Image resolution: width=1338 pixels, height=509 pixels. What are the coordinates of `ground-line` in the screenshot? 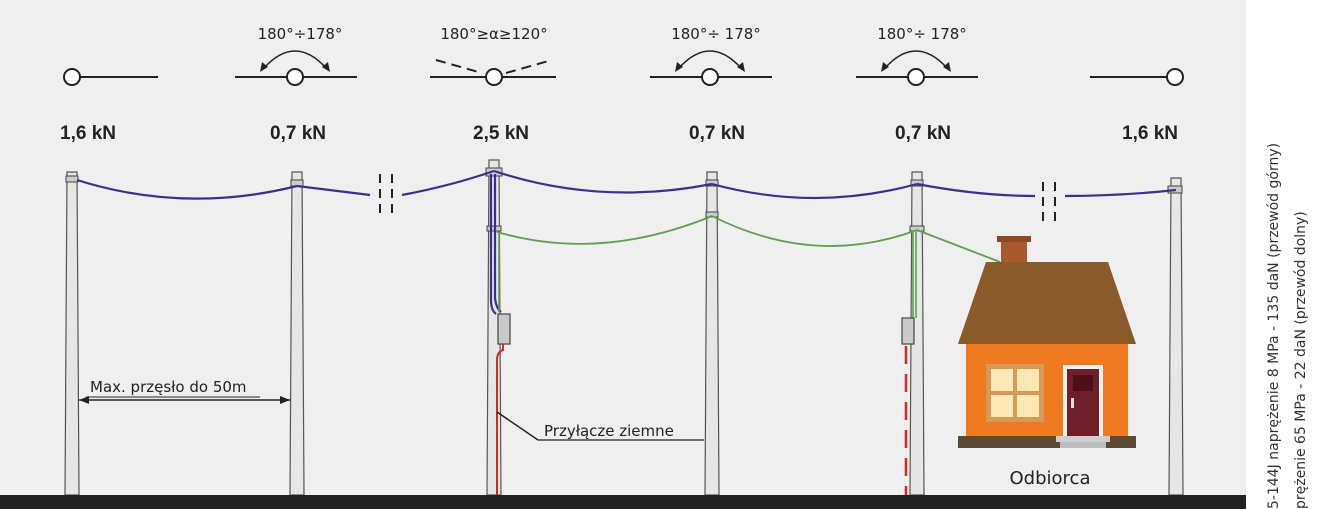 It's located at (623, 502).